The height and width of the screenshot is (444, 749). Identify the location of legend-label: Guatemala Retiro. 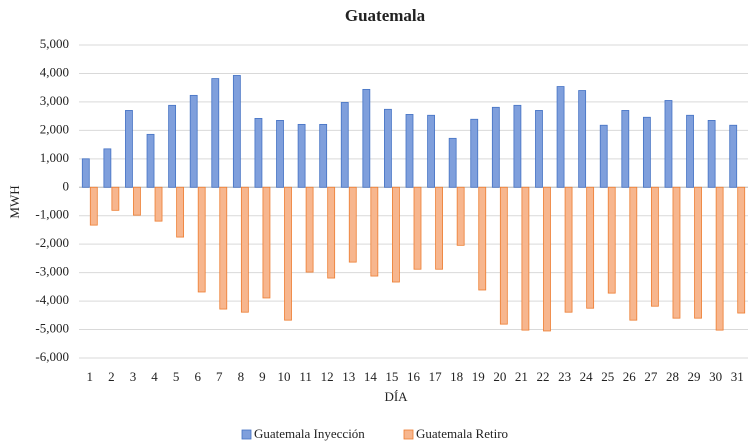
(462, 433).